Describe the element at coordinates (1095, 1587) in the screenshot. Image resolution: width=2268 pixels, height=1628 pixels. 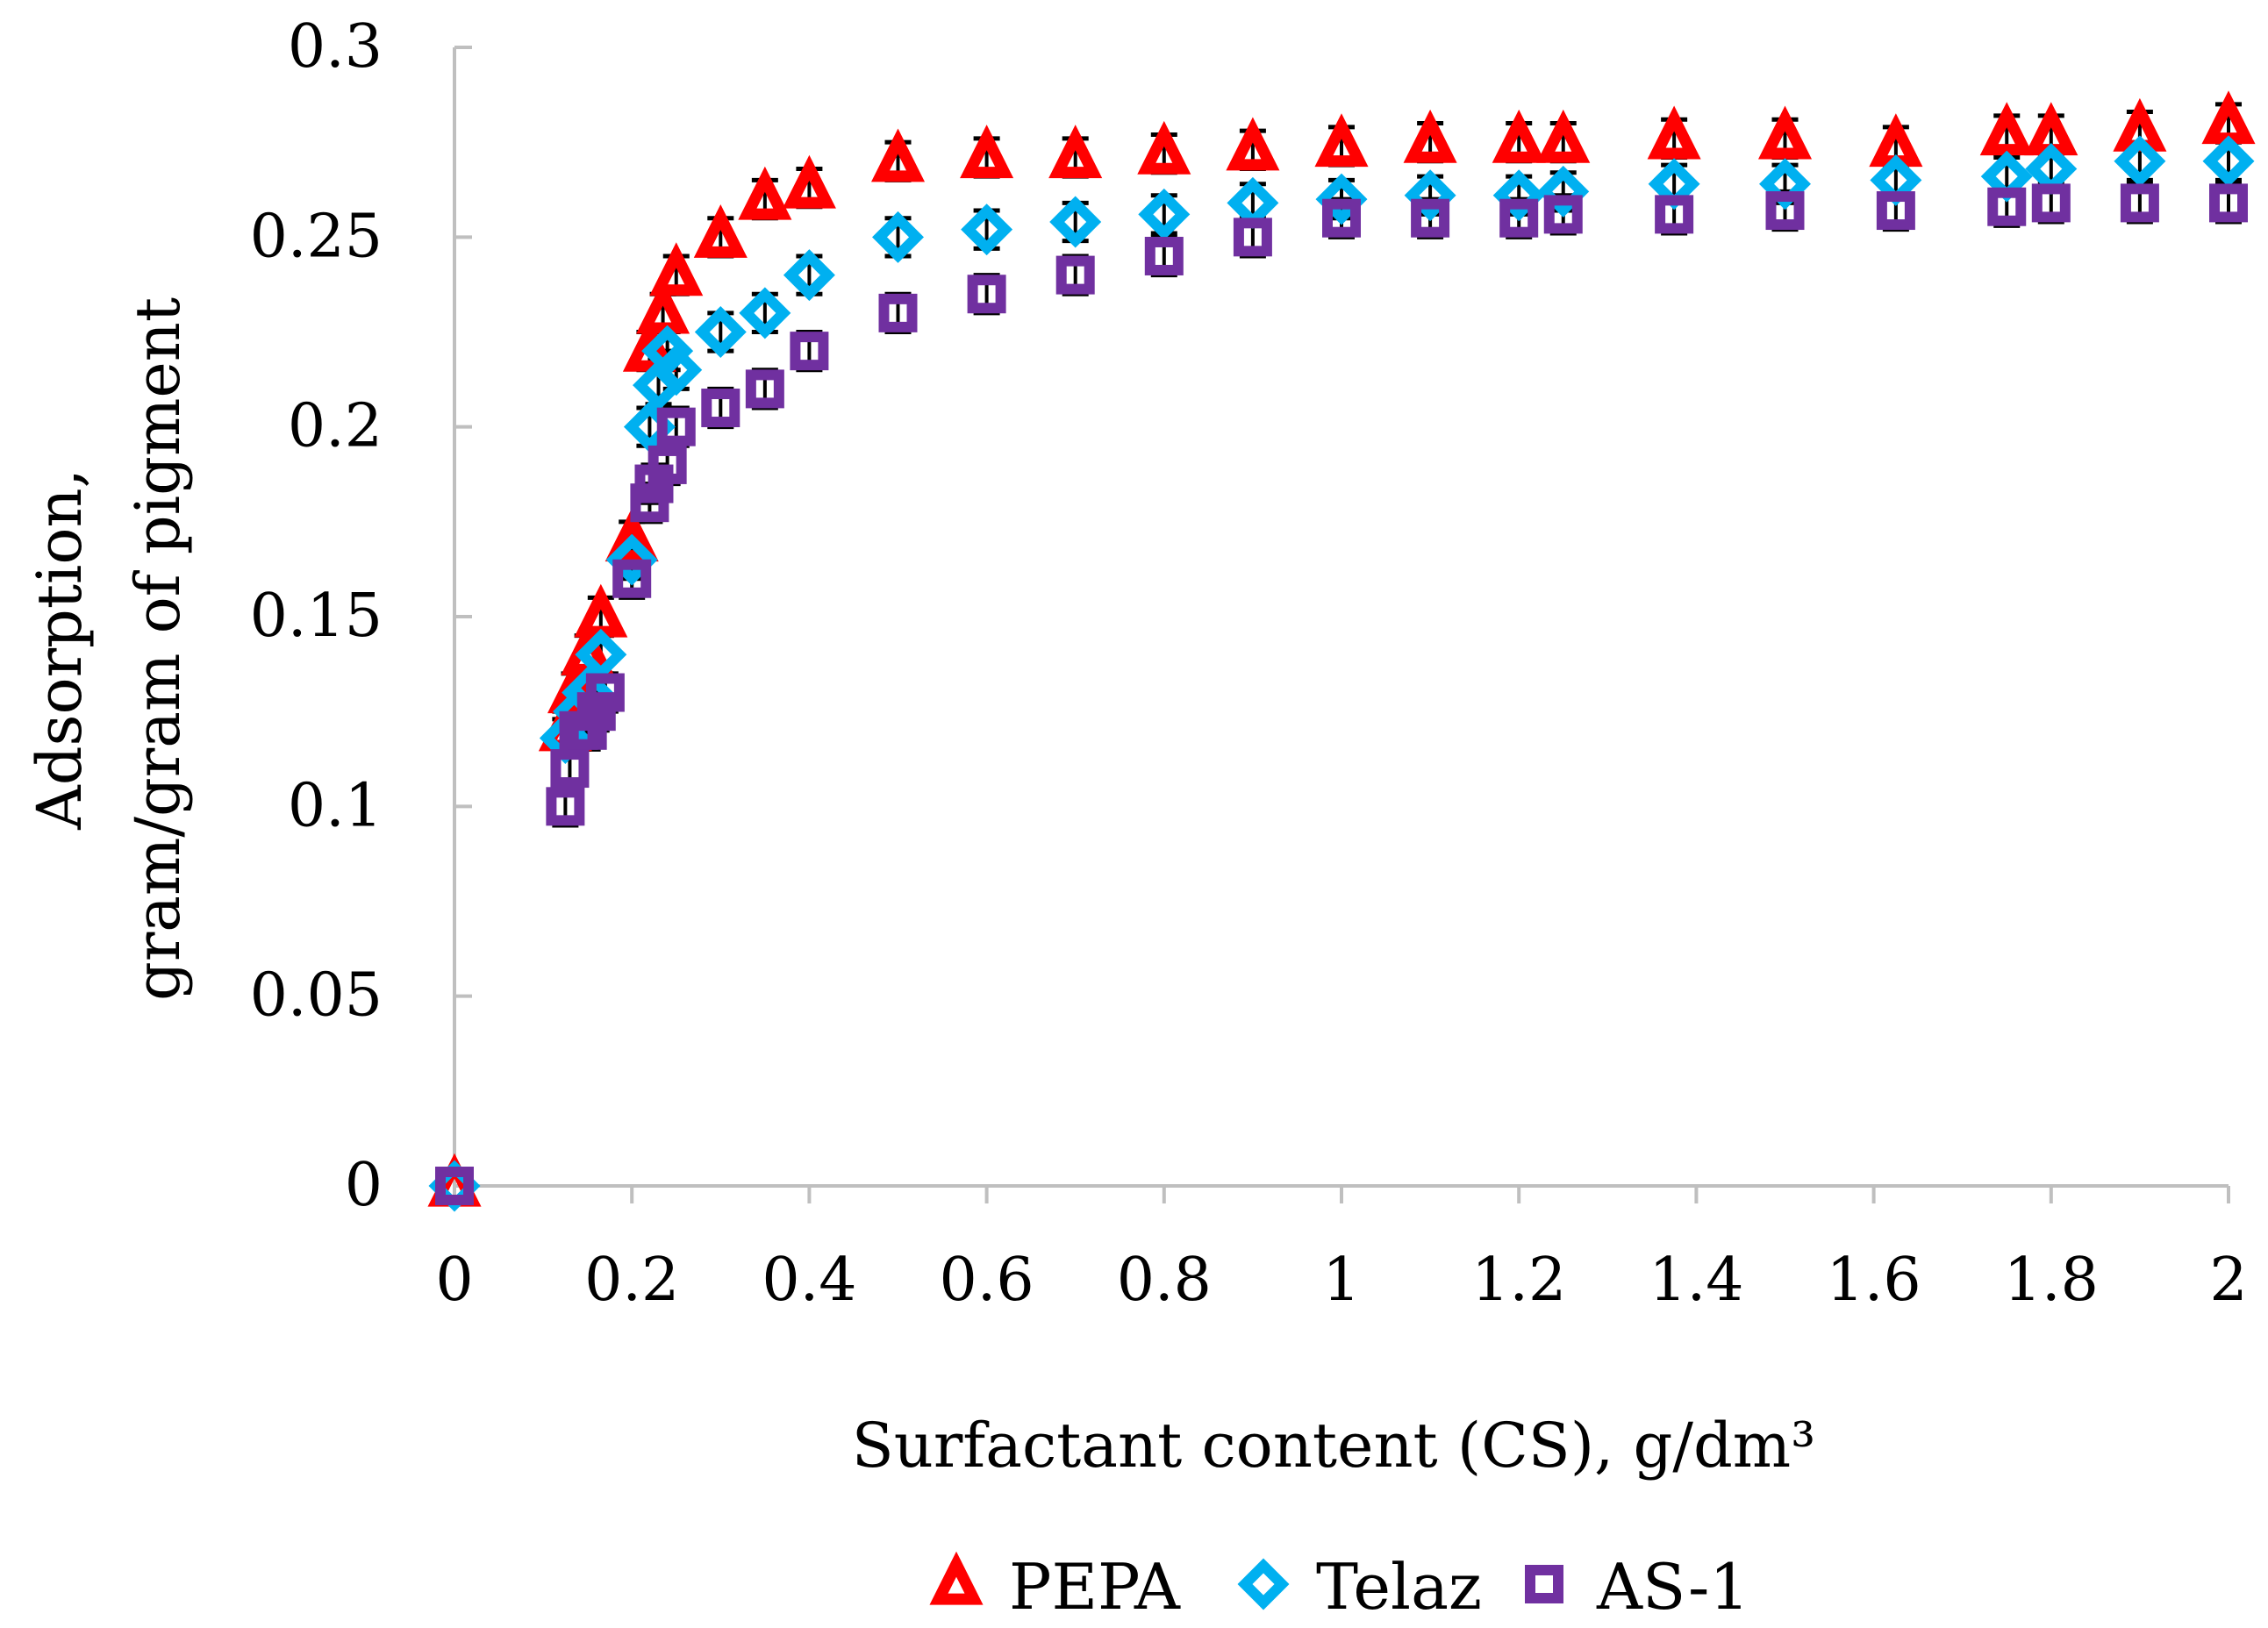
I see `legend-pepa-label: PEPA` at that location.